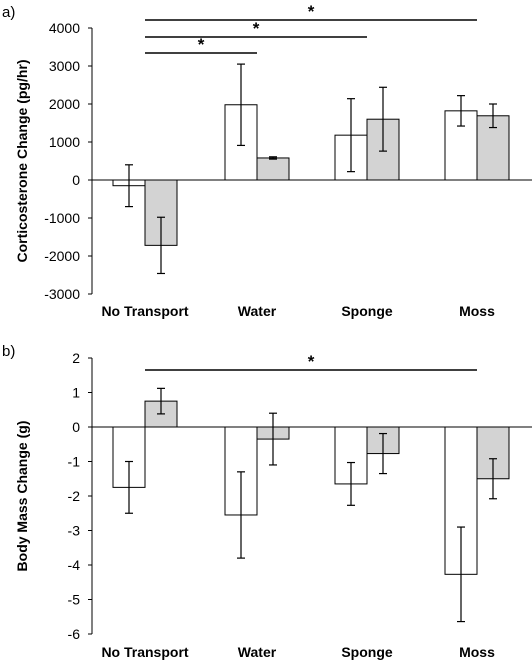 This screenshot has width=532, height=662. What do you see at coordinates (74, 462) in the screenshot?
I see `y-tick-label: -1` at bounding box center [74, 462].